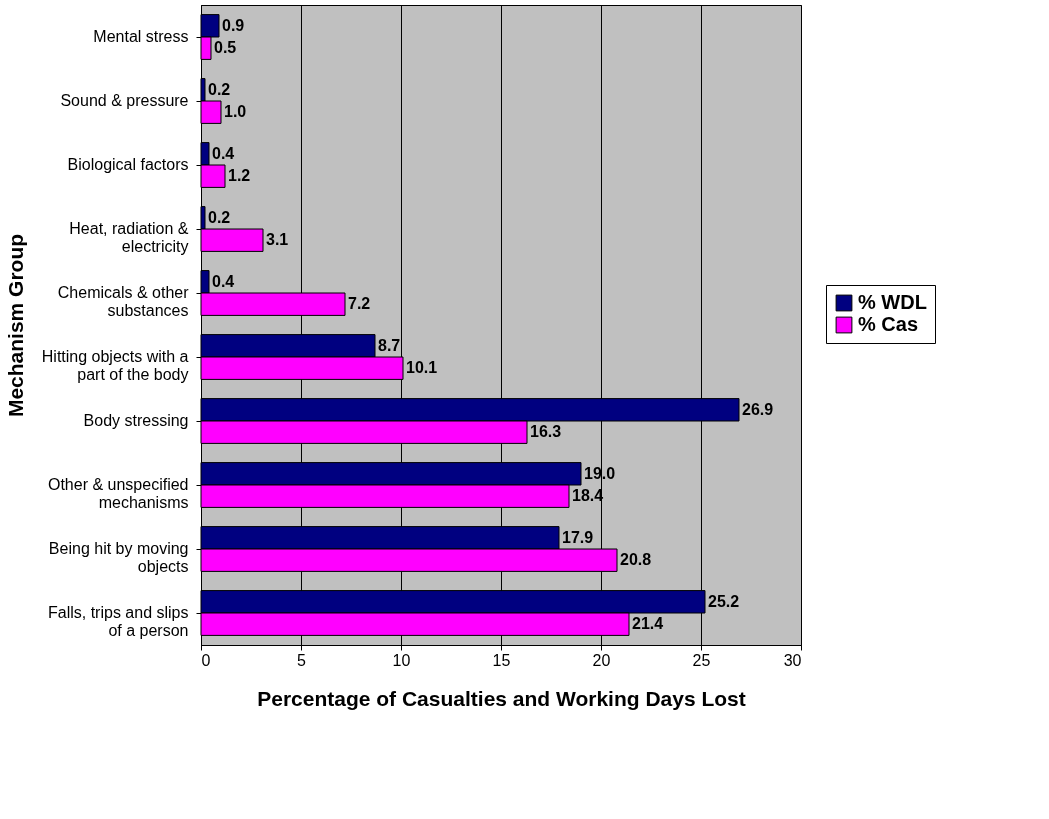 This screenshot has height=819, width=1049. What do you see at coordinates (136, 420) in the screenshot?
I see `y-tick-label: Body stressing` at bounding box center [136, 420].